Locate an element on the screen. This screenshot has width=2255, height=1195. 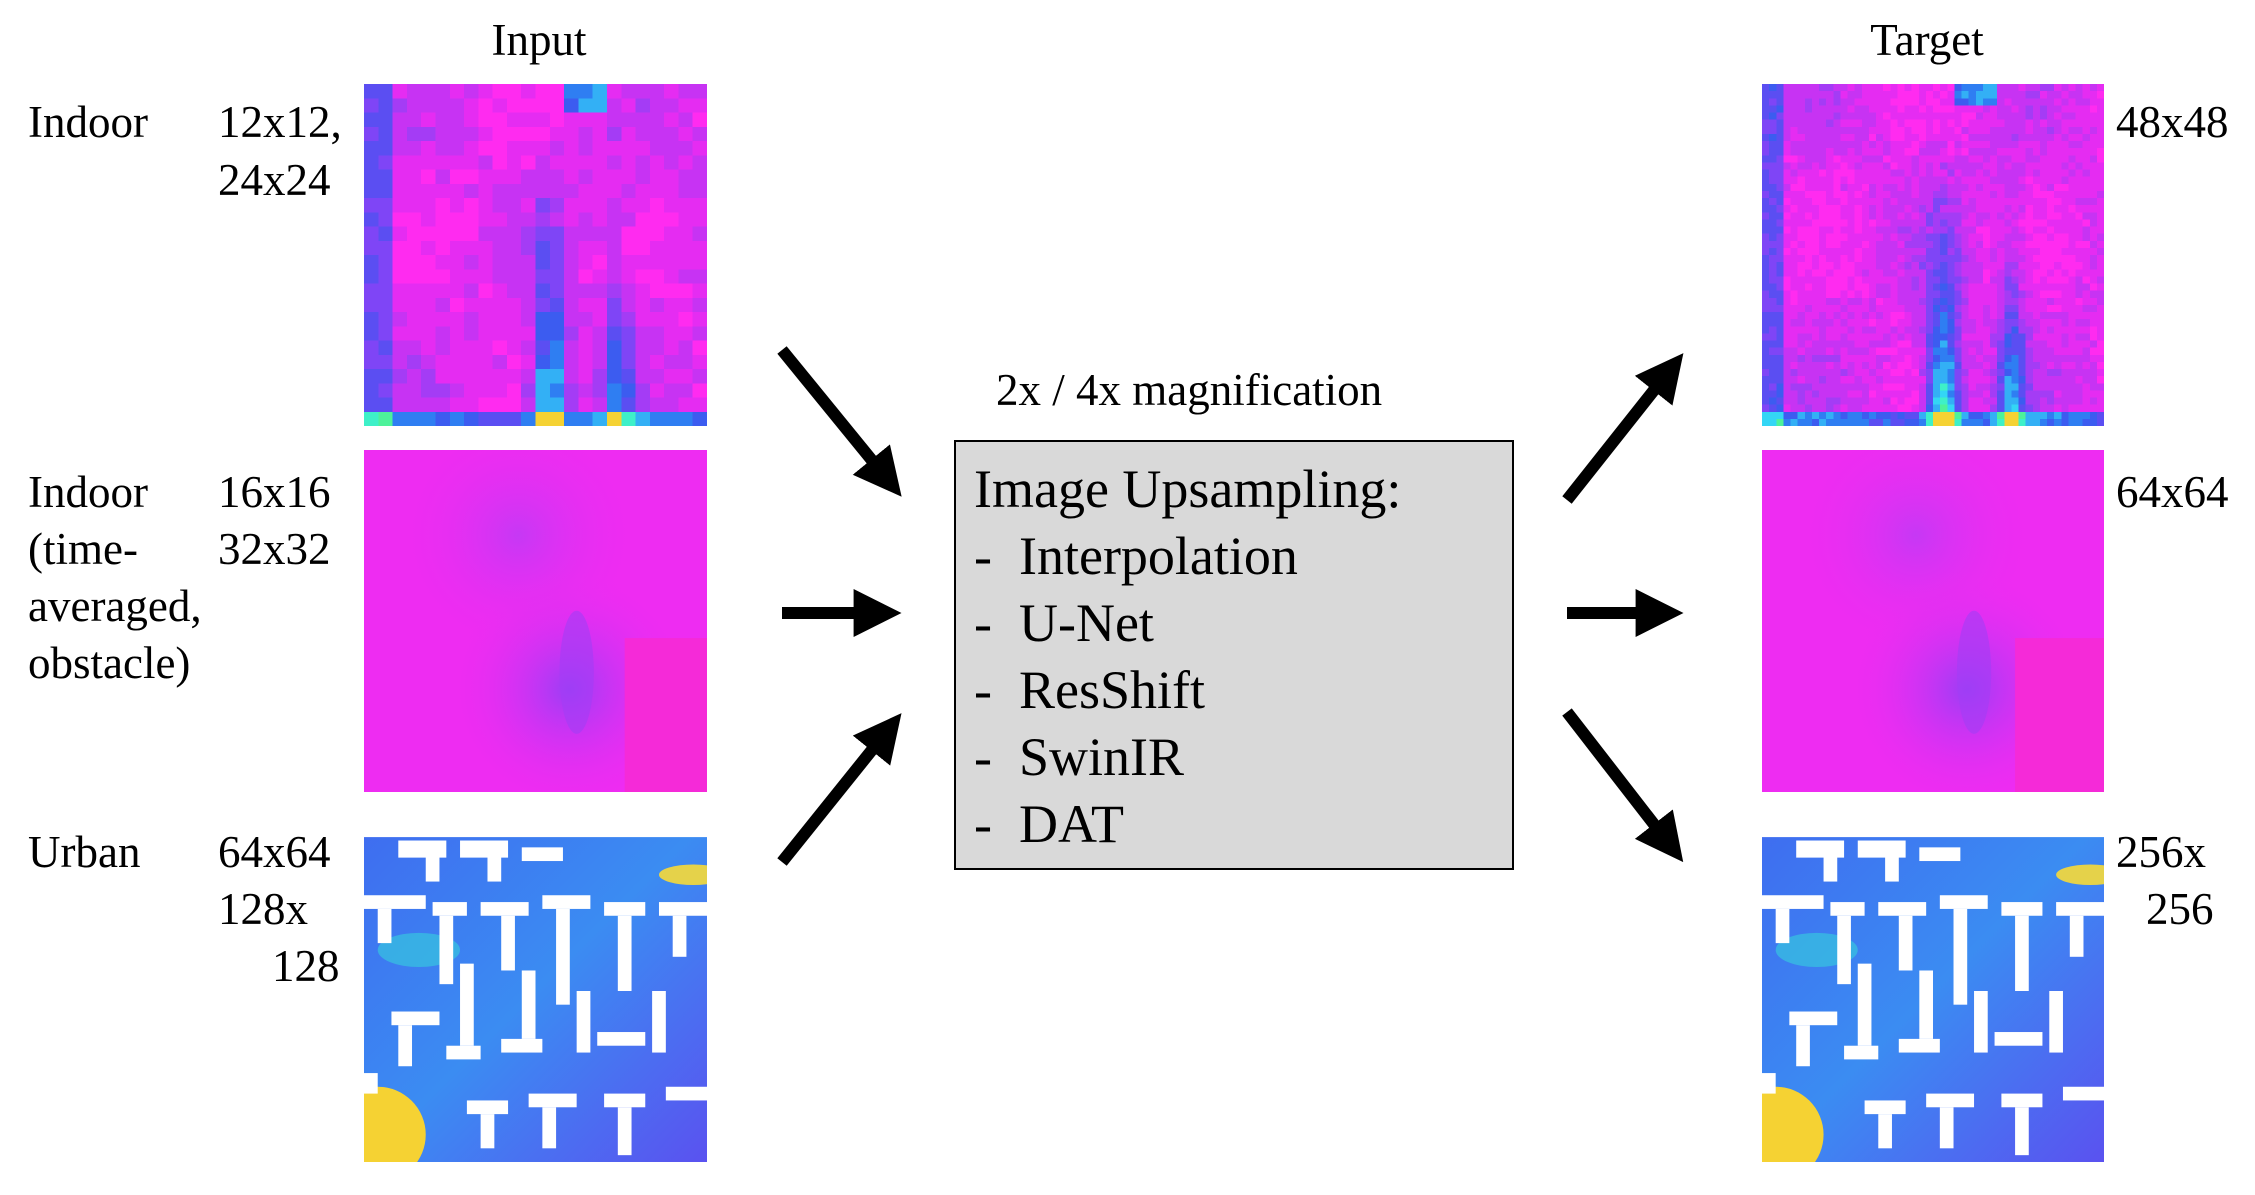
input-header: Input is located at coordinates (539, 40).